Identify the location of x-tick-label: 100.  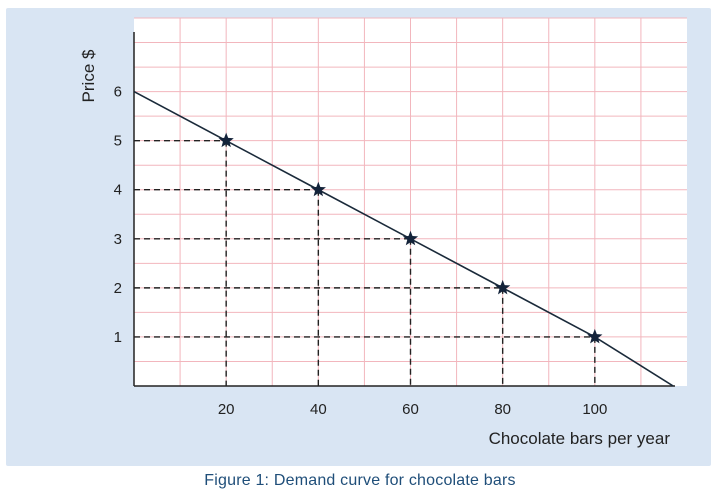
(594, 409).